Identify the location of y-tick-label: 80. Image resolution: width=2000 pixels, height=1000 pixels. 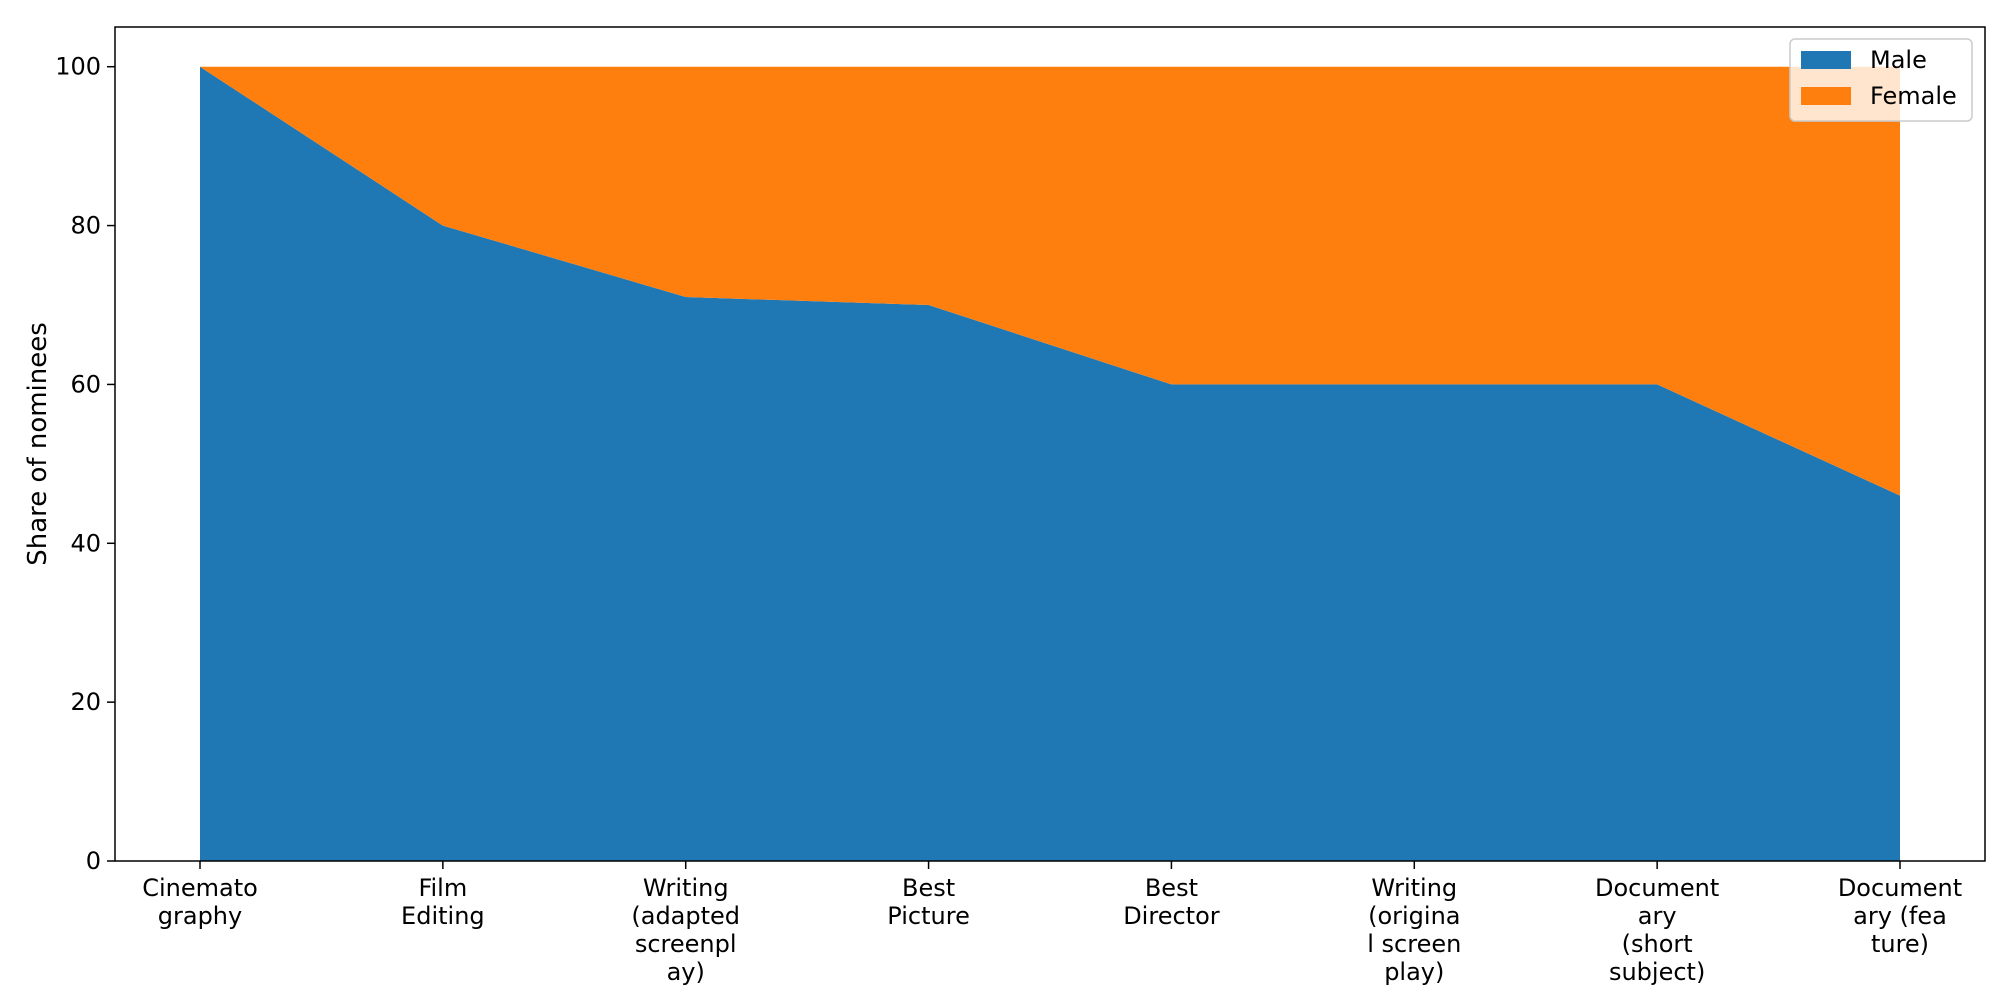
(85, 226).